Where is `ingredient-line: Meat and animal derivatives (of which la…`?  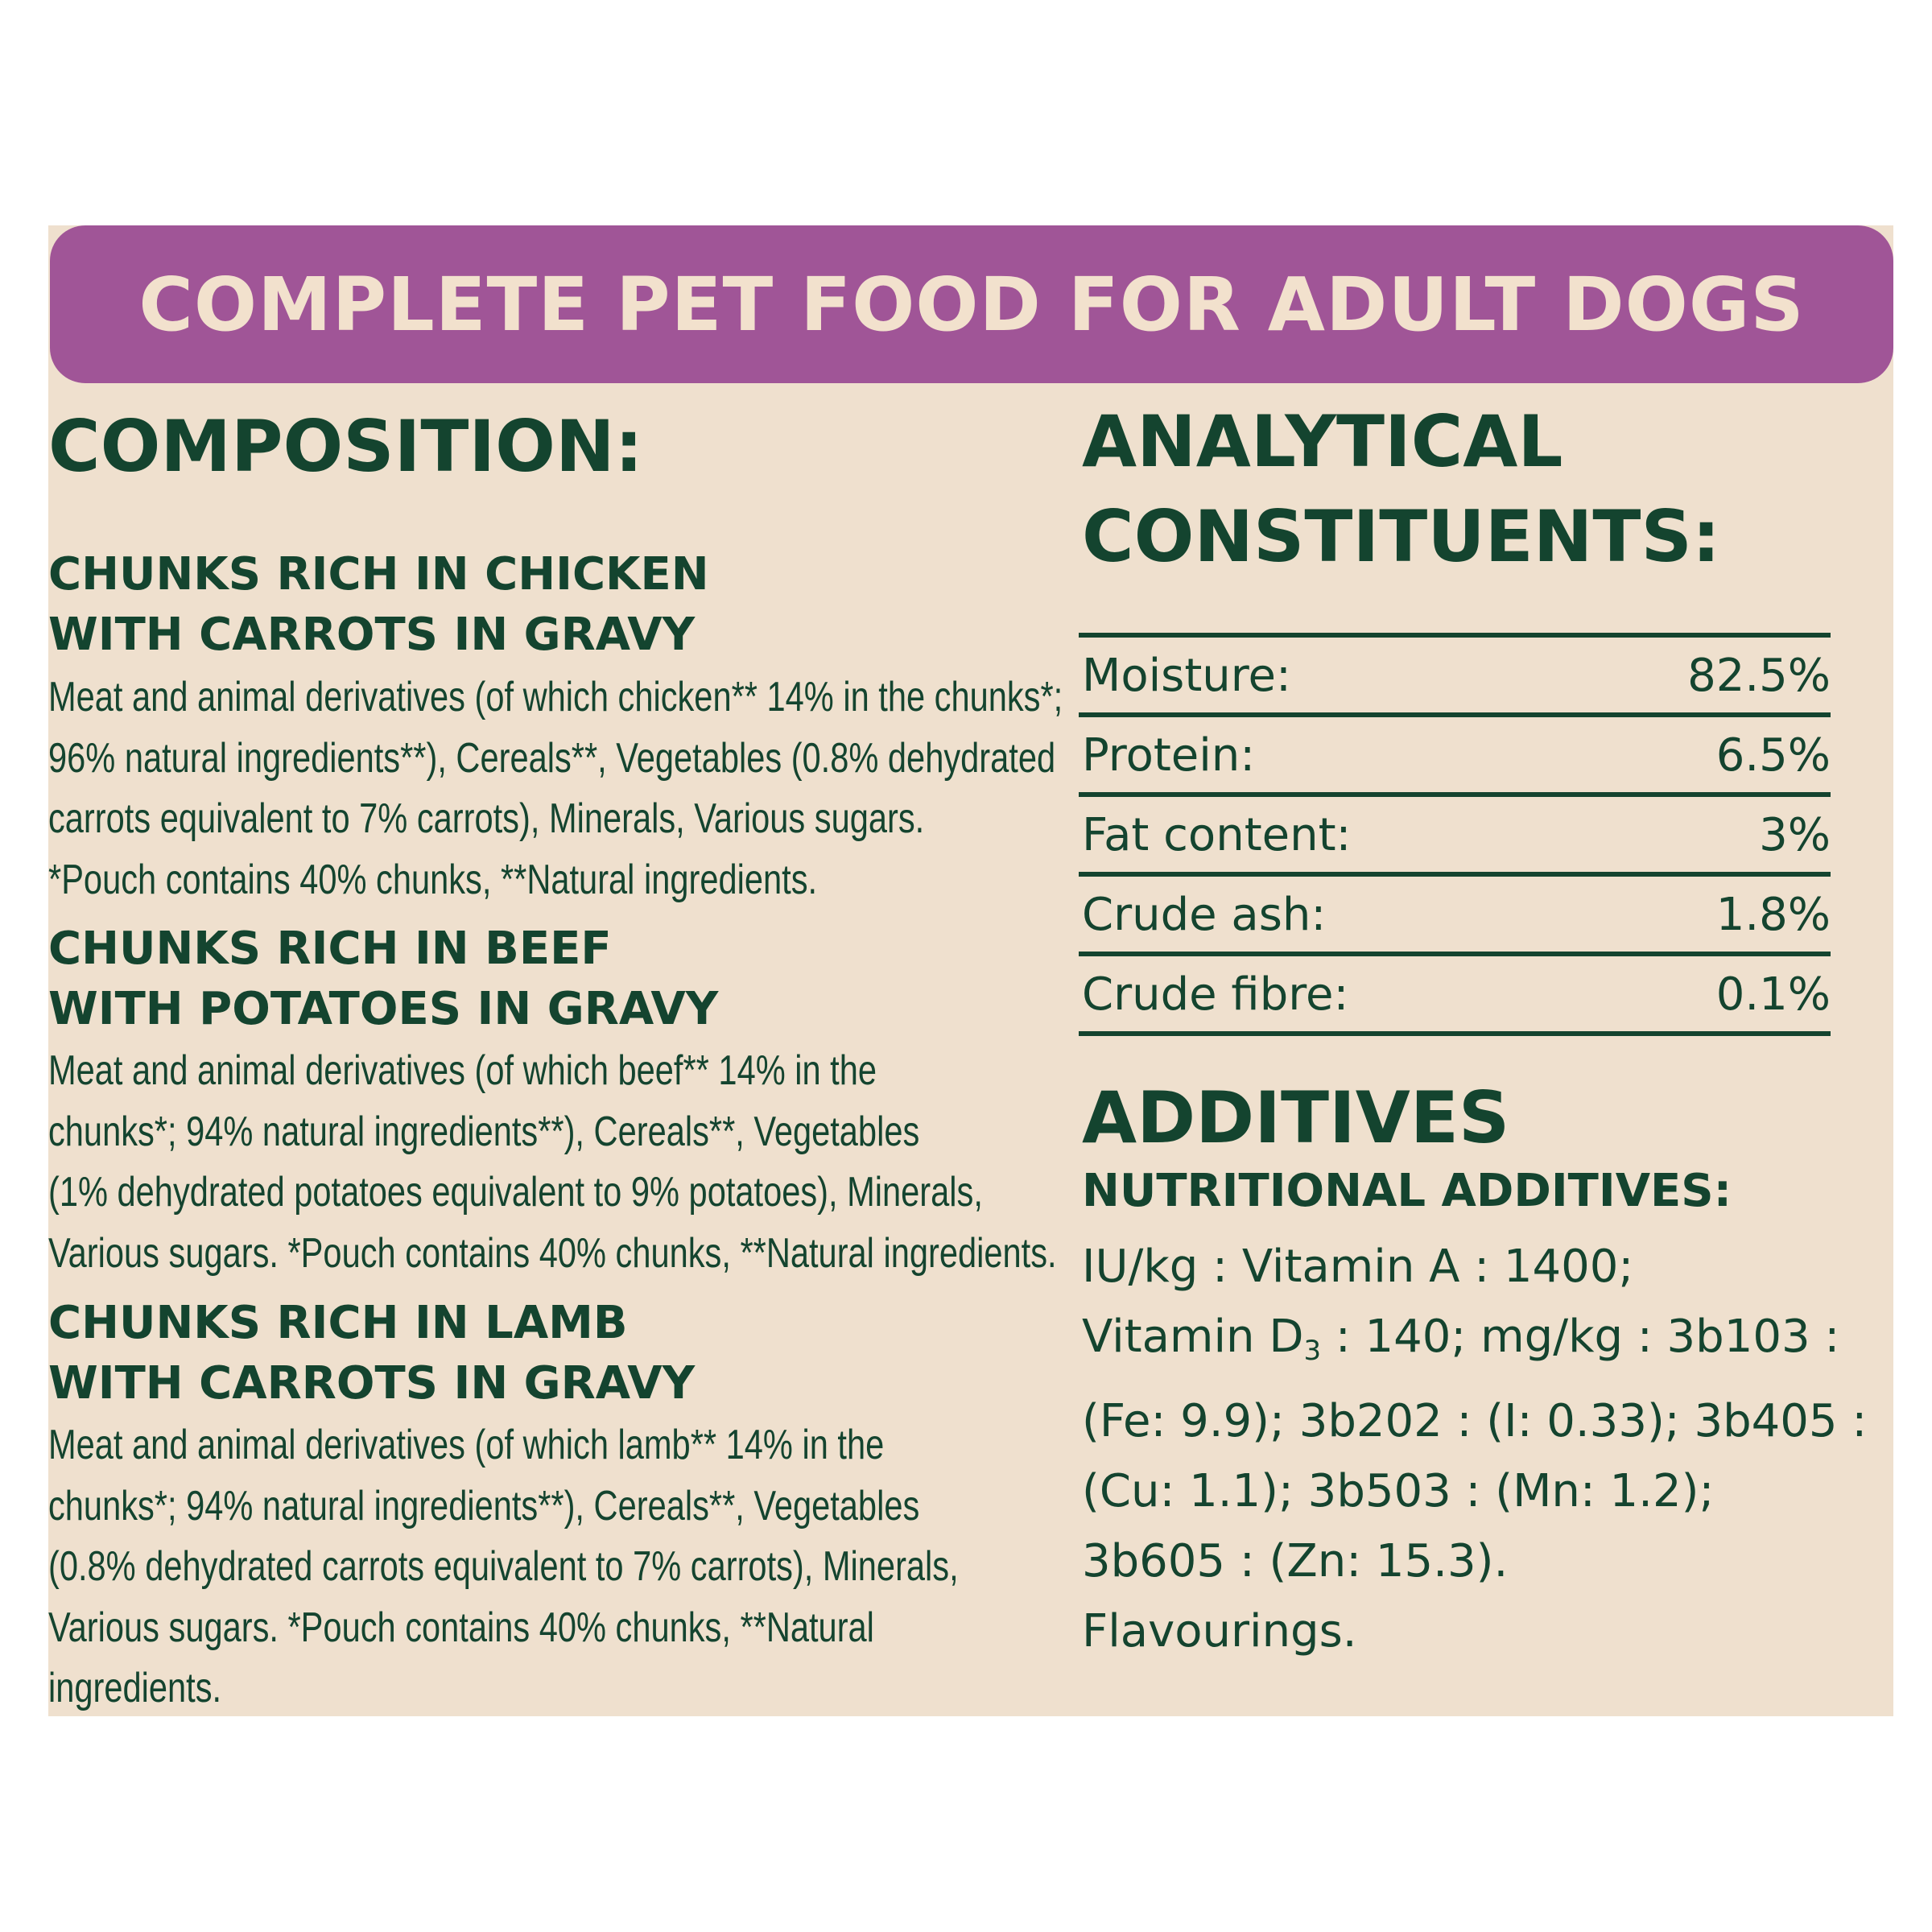 ingredient-line: Meat and animal derivatives (of which la… is located at coordinates (466, 1445).